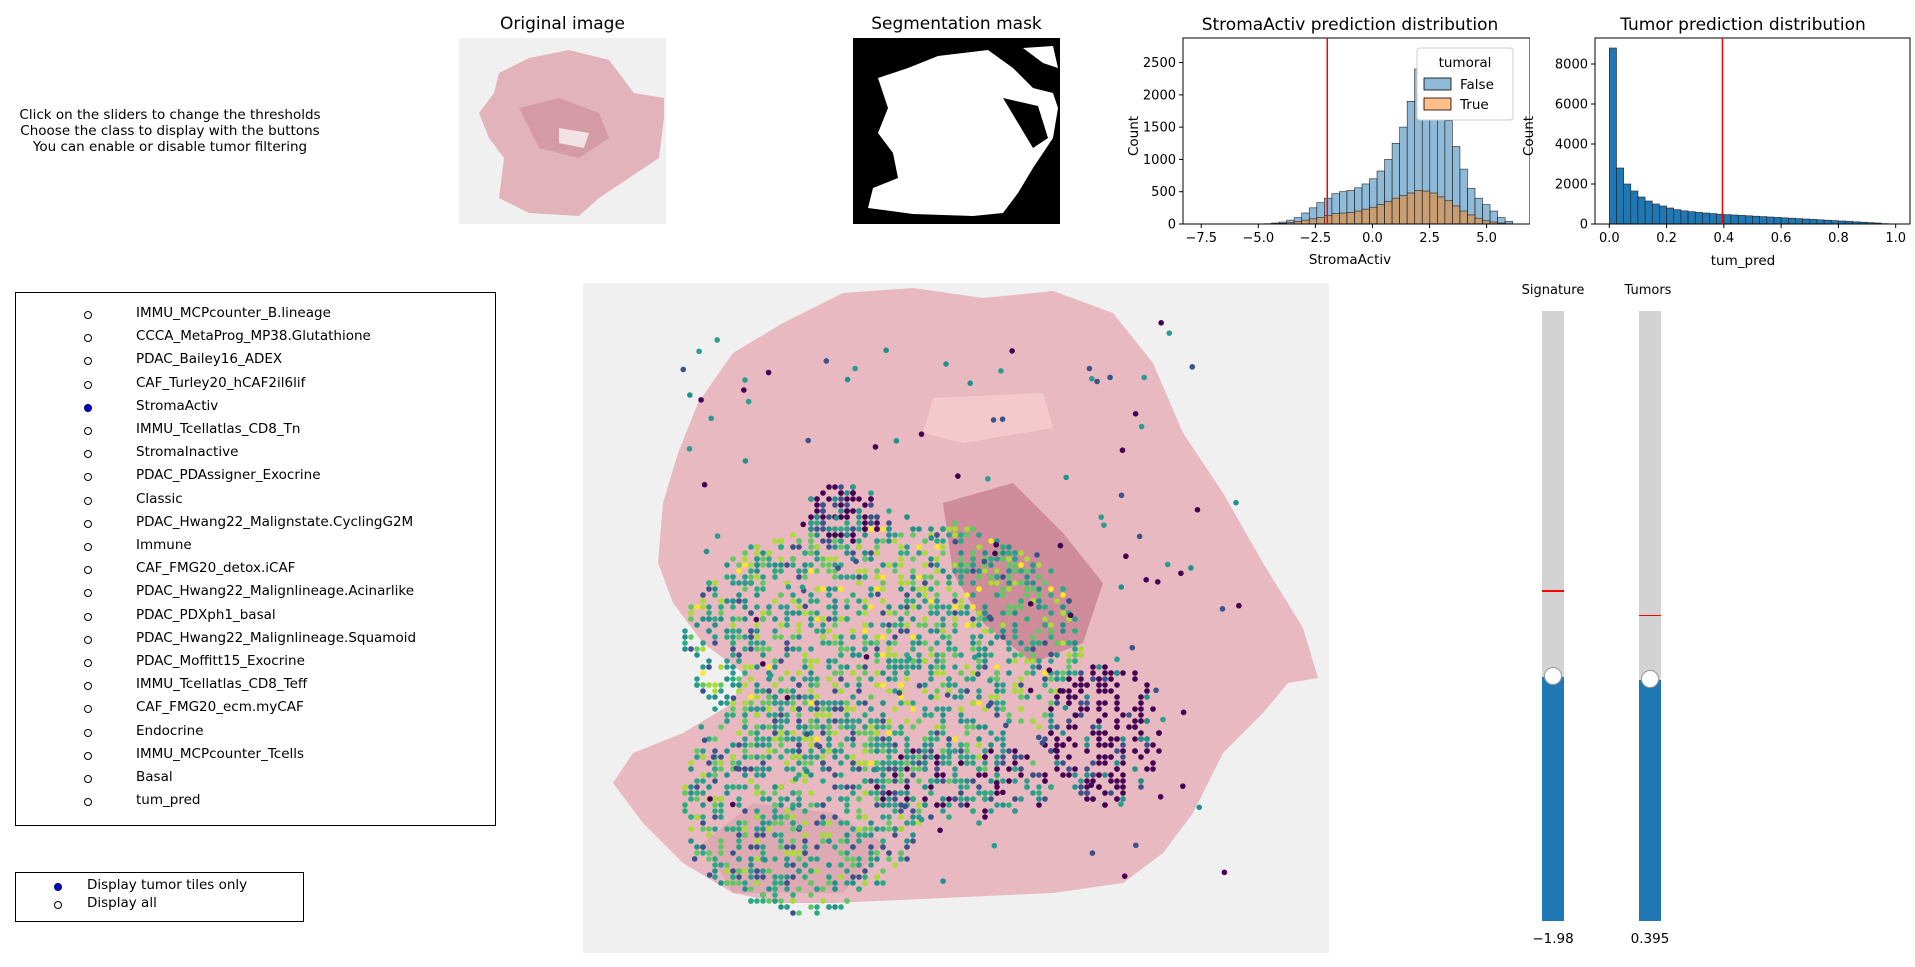 The width and height of the screenshot is (1915, 967). Describe the element at coordinates (122, 903) in the screenshot. I see `filter-option-label: Display all` at that location.